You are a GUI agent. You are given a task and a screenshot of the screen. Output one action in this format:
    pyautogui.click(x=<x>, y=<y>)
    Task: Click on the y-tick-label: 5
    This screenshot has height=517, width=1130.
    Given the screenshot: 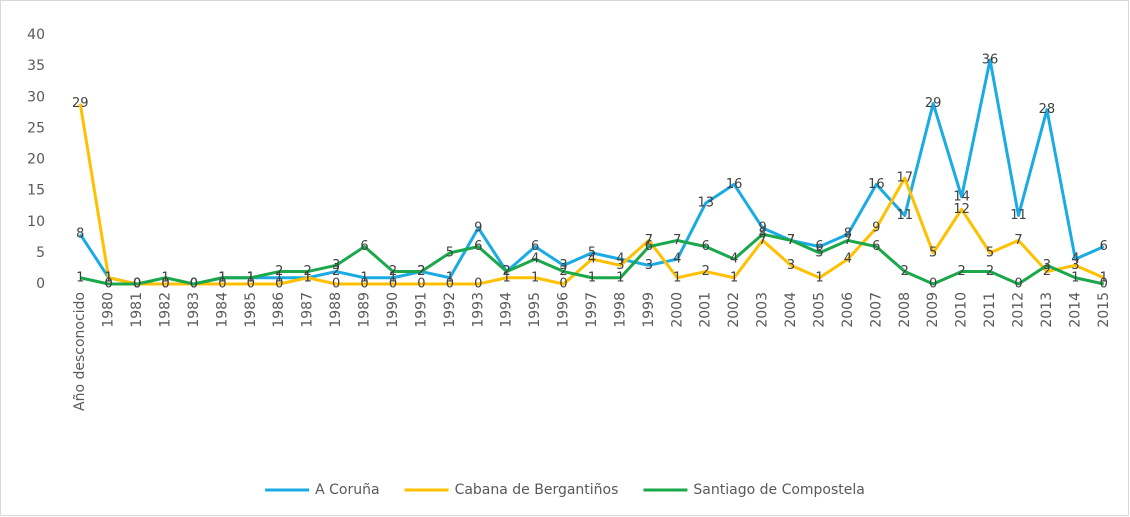 What is the action you would take?
    pyautogui.click(x=40, y=253)
    